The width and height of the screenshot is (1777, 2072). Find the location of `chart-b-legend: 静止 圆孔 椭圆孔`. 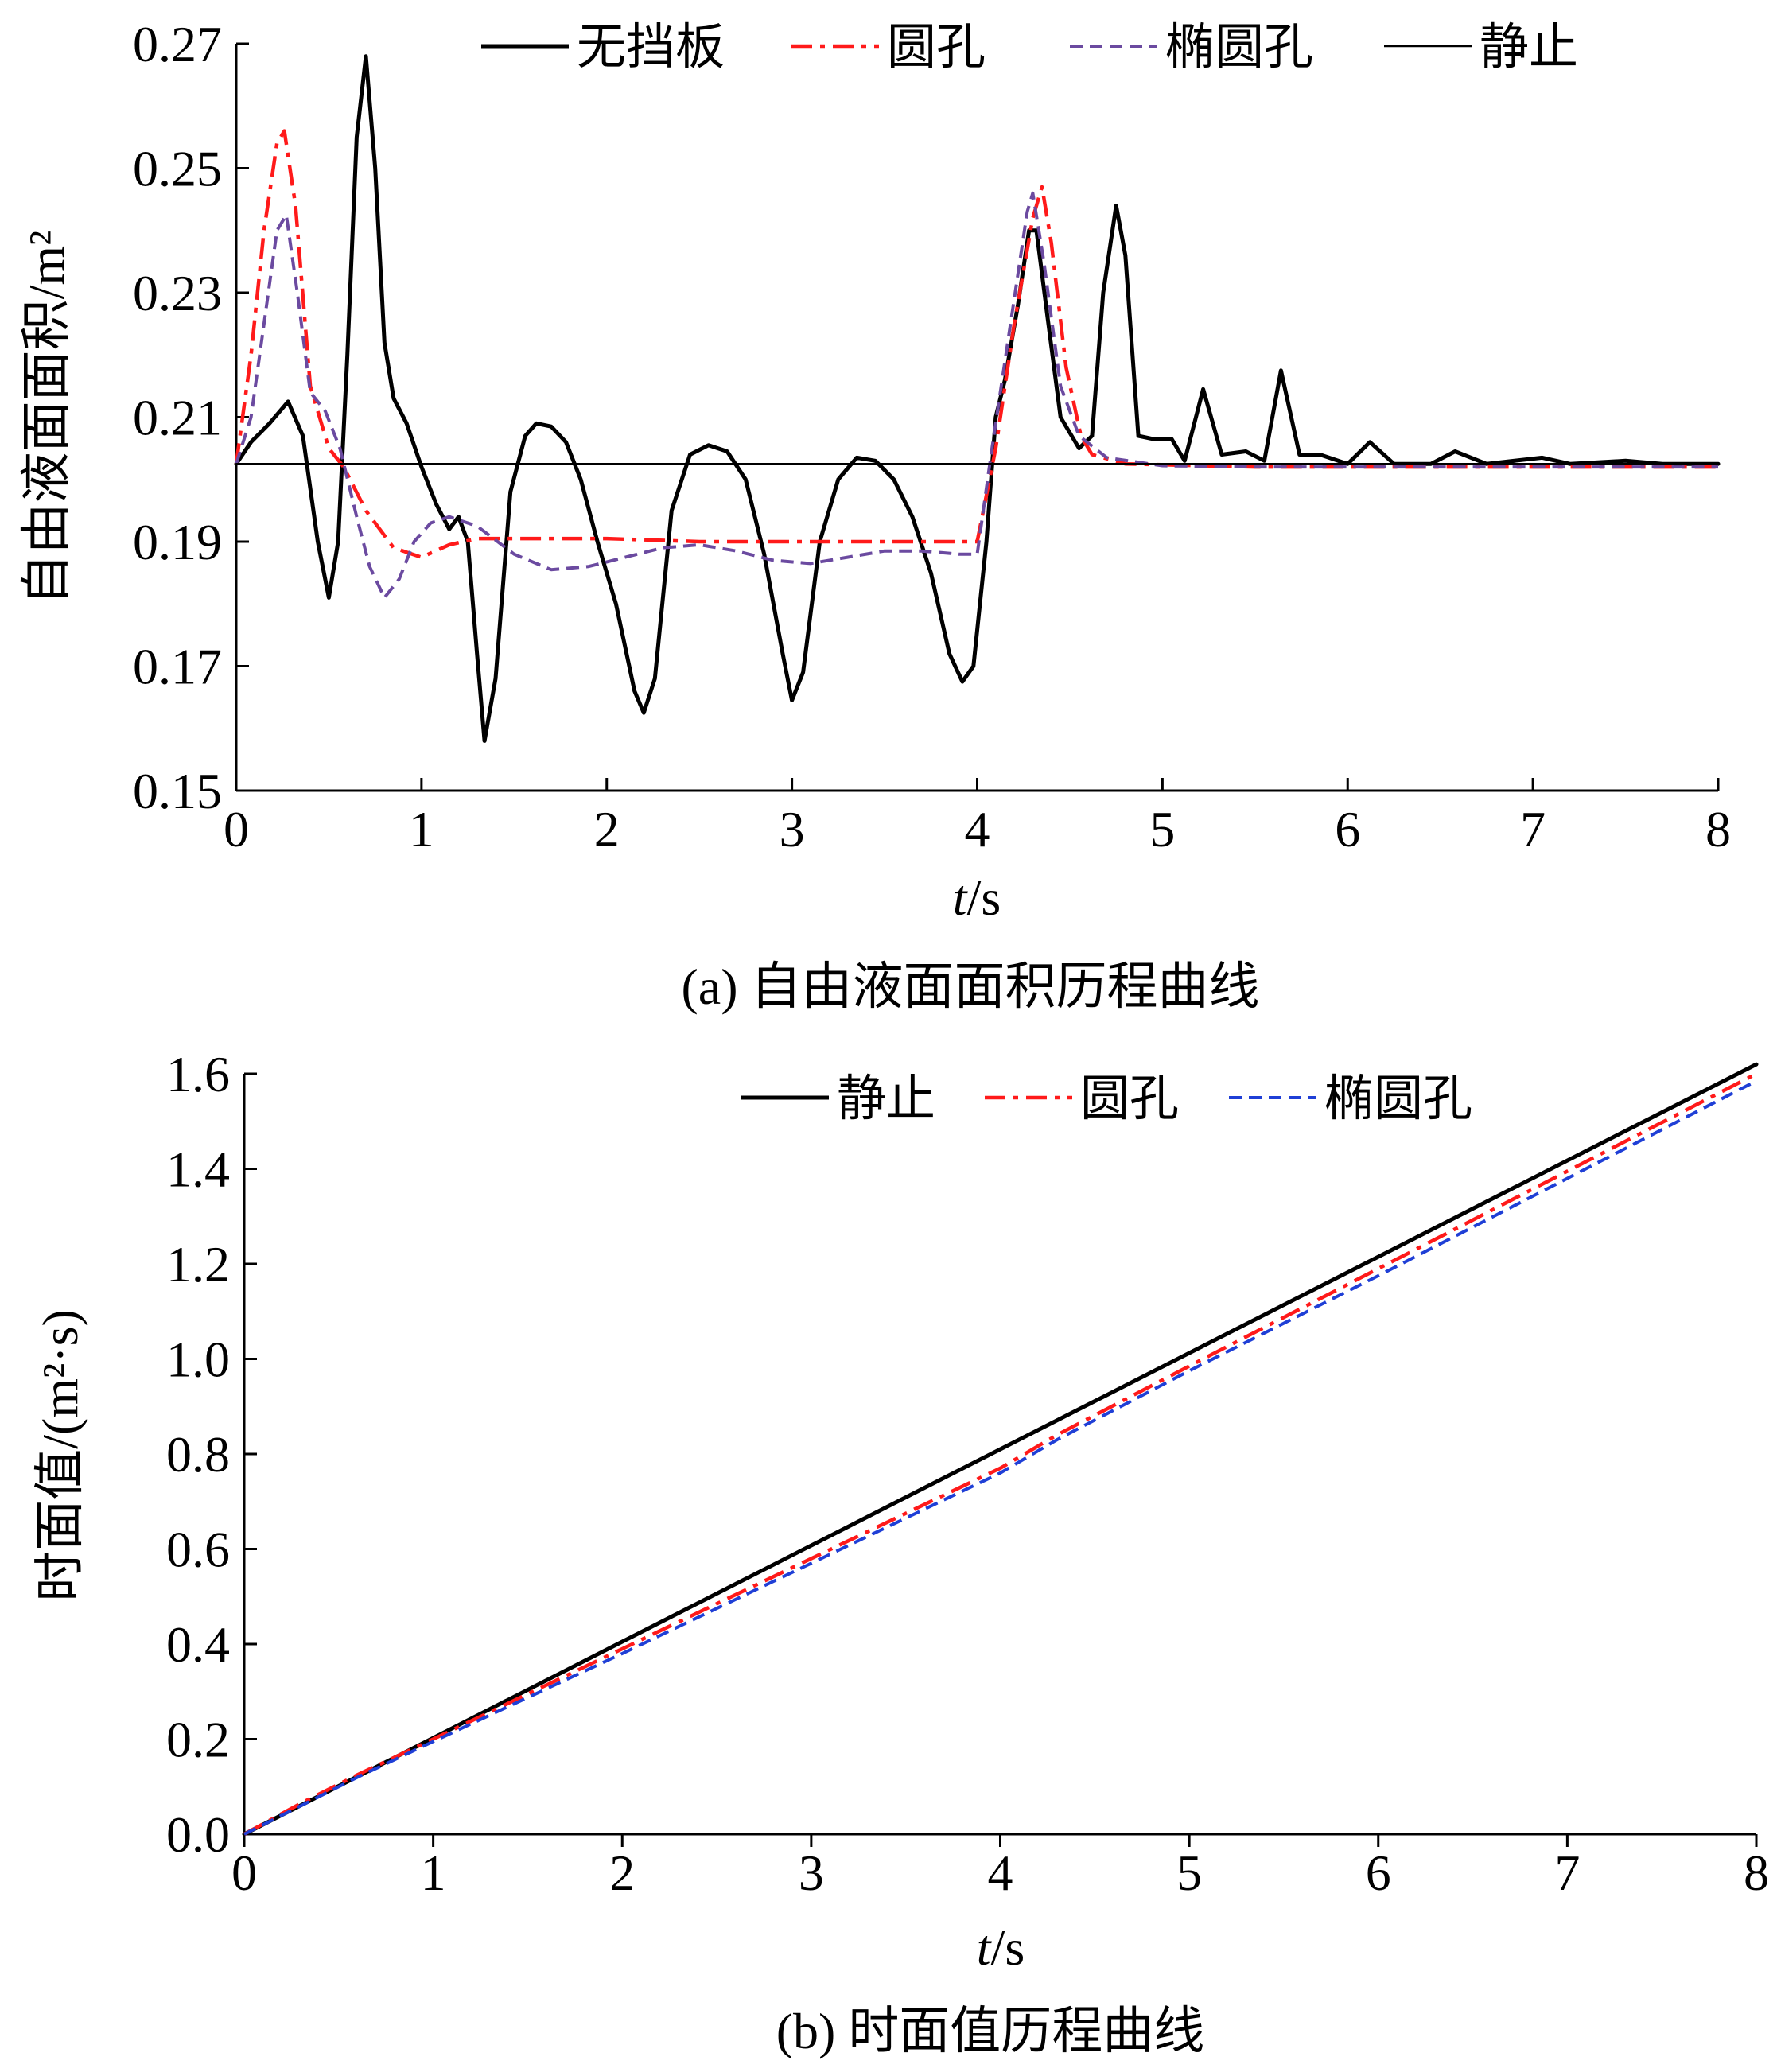

chart-b-legend: 静止 圆孔 椭圆孔 is located at coordinates (1106, 1099).